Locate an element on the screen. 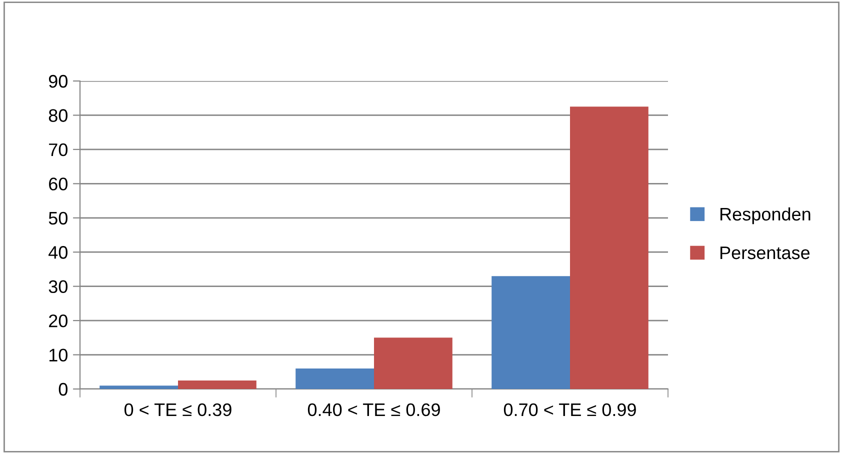  legend-label: Persentase is located at coordinates (765, 253).